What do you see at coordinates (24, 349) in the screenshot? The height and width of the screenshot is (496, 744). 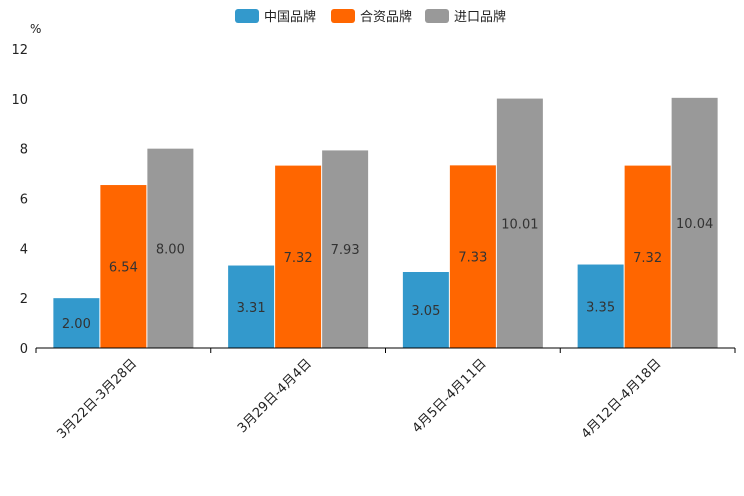 I see `y-tick-label: 0` at bounding box center [24, 349].